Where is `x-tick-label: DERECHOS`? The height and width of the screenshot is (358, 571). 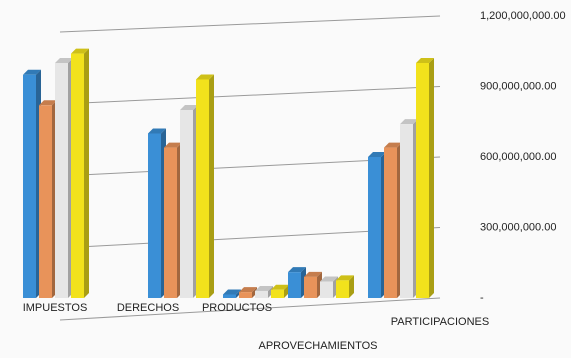
x-tick-label: DERECHOS is located at coordinates (148, 308).